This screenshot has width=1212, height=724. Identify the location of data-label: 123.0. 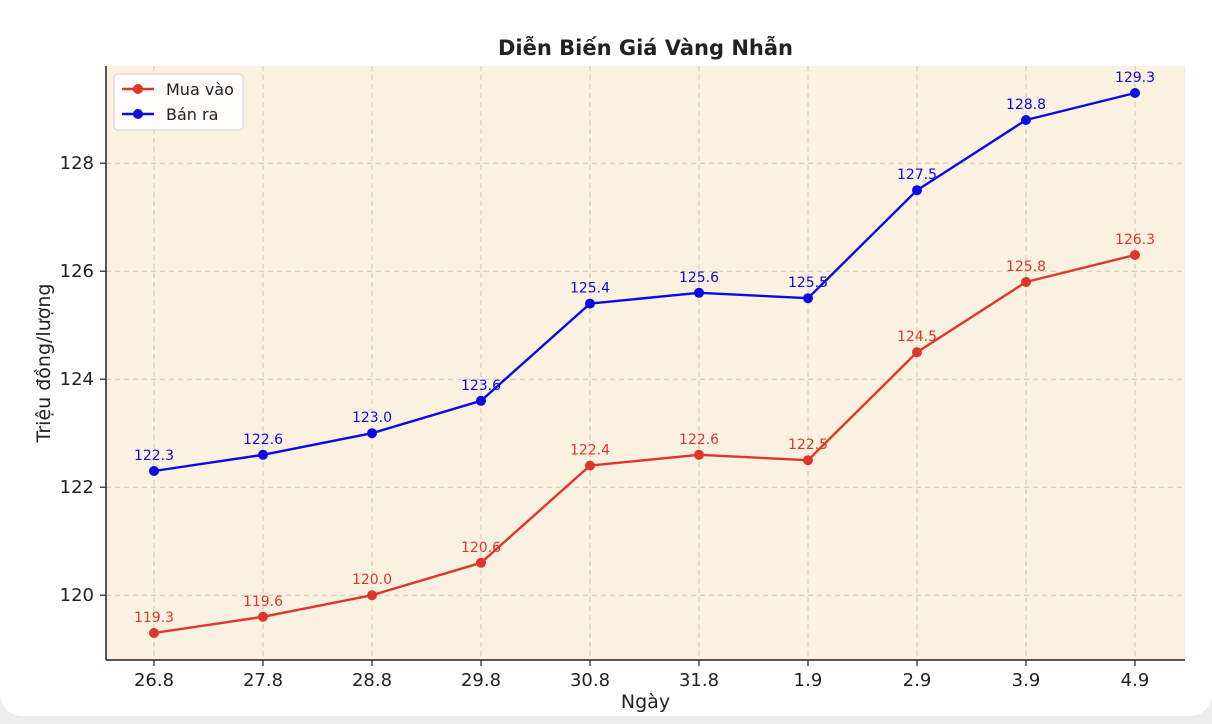
(372, 418).